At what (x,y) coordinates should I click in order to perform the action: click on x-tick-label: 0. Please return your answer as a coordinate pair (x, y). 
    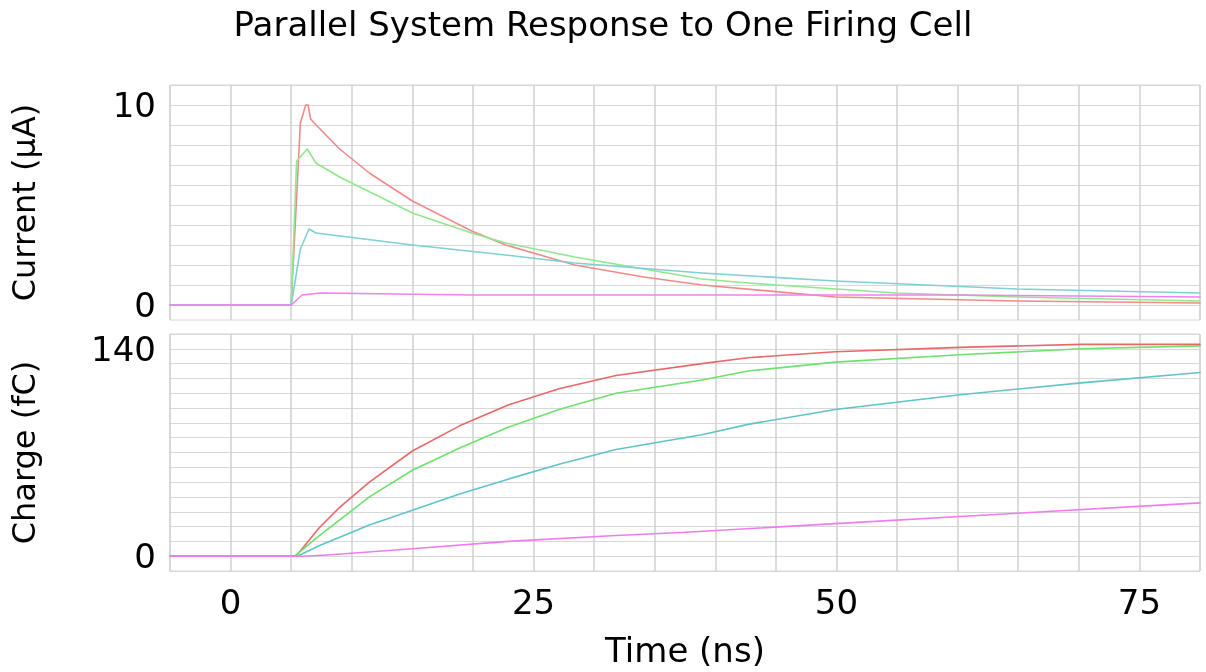
    Looking at the image, I should click on (230, 602).